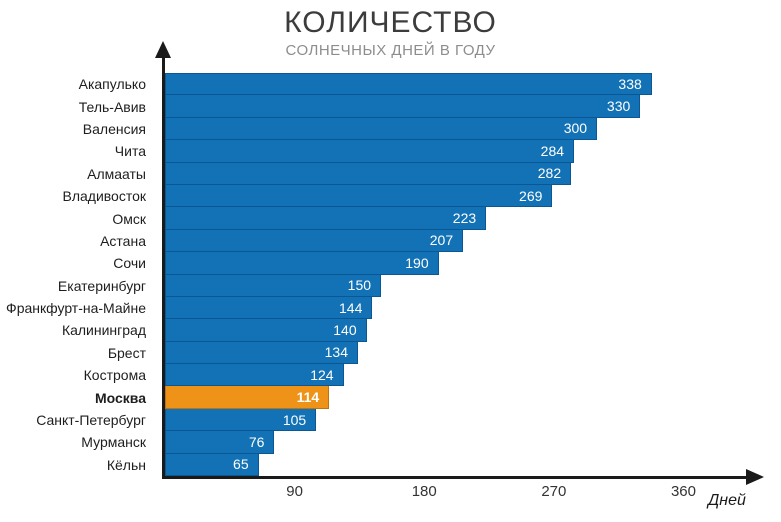 The image size is (781, 522). What do you see at coordinates (531, 195) in the screenshot?
I see `bar-value-label: 269` at bounding box center [531, 195].